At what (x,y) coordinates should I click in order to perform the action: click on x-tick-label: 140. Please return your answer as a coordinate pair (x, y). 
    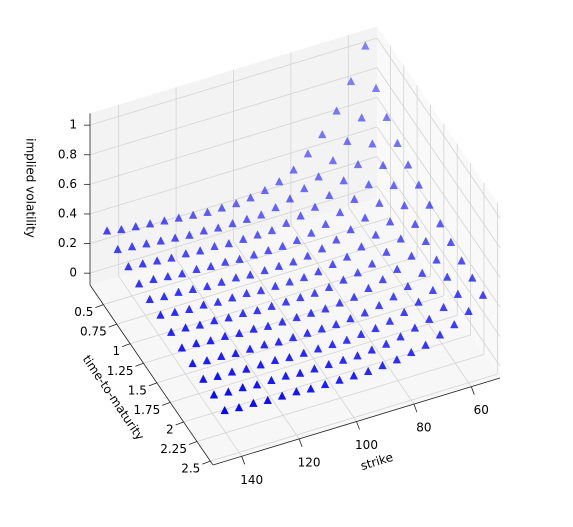
    Looking at the image, I should click on (251, 480).